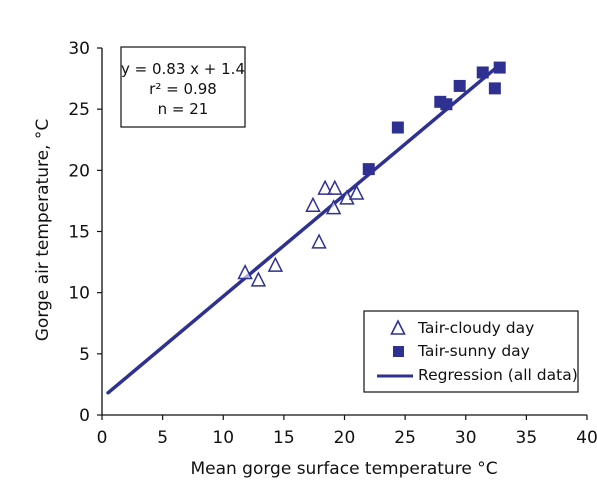 This screenshot has width=597, height=482. Describe the element at coordinates (498, 375) in the screenshot. I see `legend-label-regression: Regression (all data)` at that location.